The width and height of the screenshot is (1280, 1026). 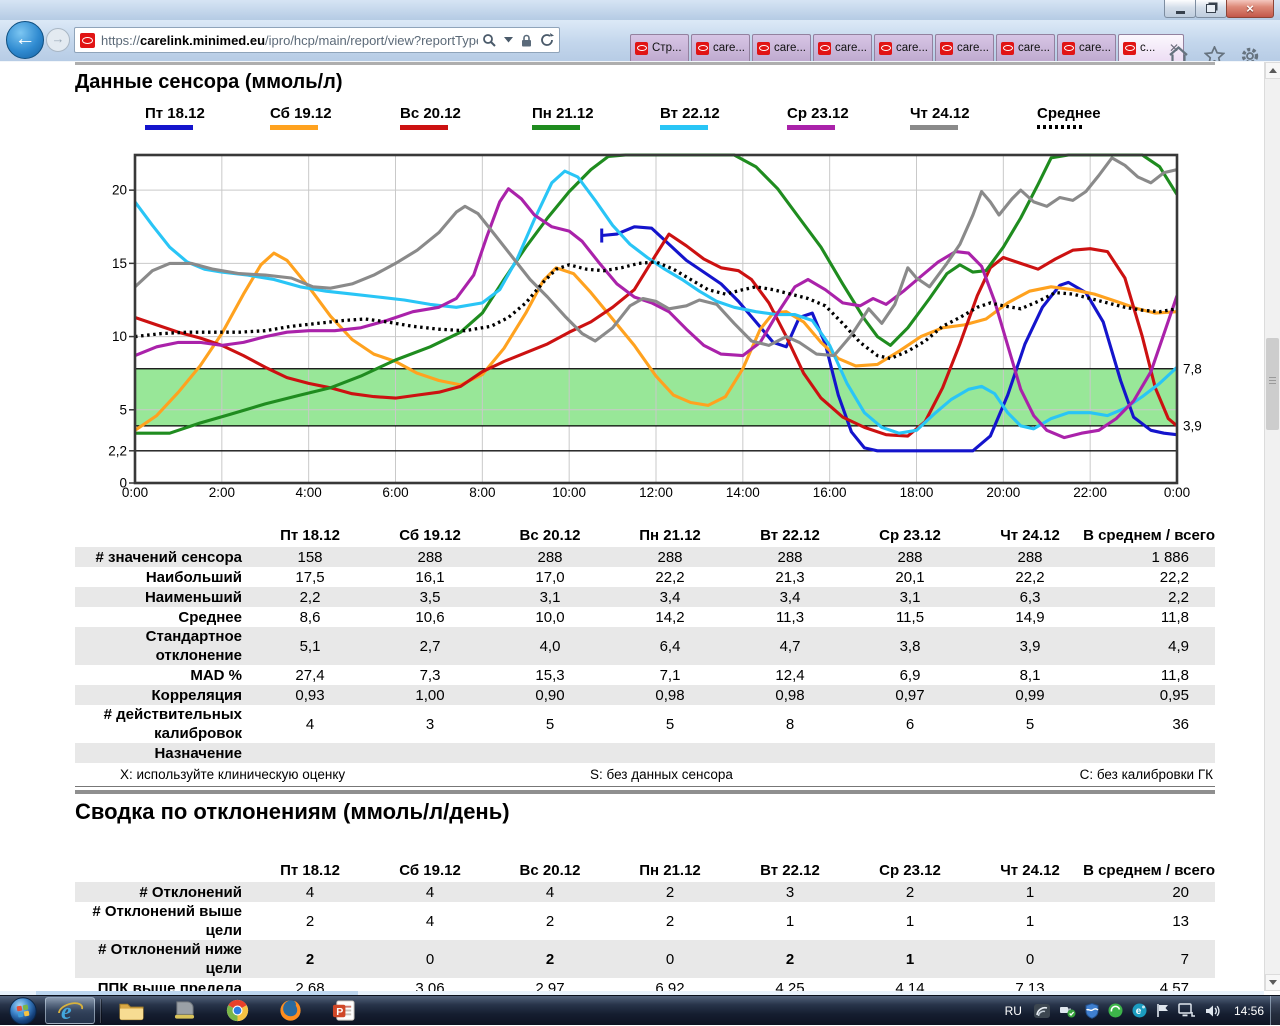 I want to click on tray-teal-app-icon: e, so click(x=1139, y=1010).